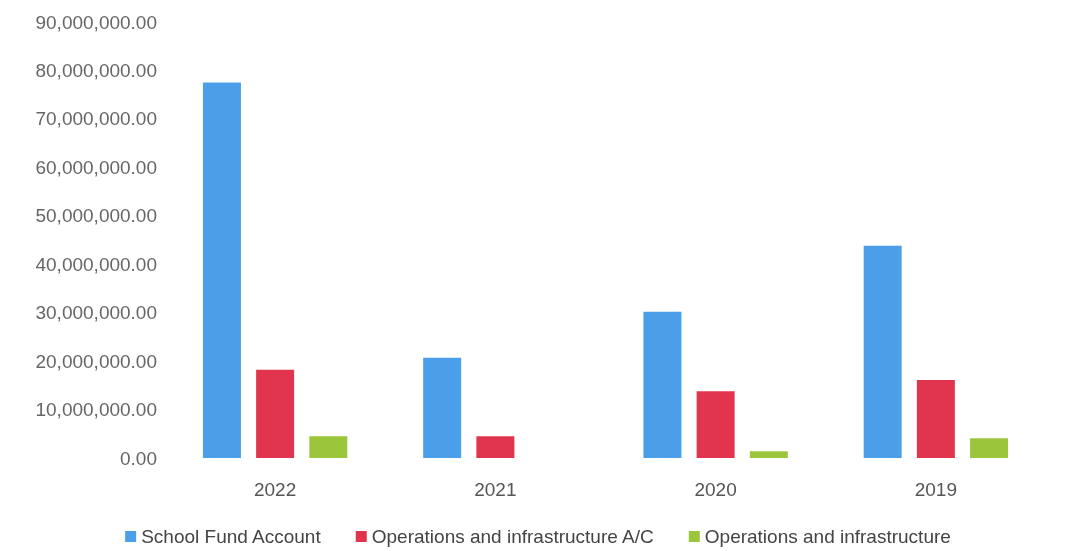 Image resolution: width=1076 pixels, height=551 pixels. What do you see at coordinates (495, 489) in the screenshot?
I see `x-tick-label: 2021` at bounding box center [495, 489].